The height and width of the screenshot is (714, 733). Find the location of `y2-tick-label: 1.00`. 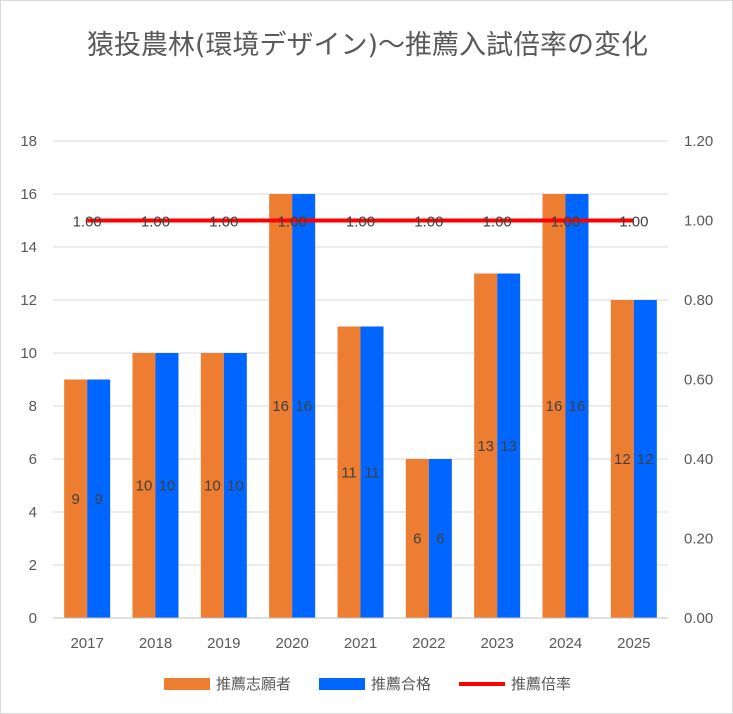

y2-tick-label: 1.00 is located at coordinates (698, 221).